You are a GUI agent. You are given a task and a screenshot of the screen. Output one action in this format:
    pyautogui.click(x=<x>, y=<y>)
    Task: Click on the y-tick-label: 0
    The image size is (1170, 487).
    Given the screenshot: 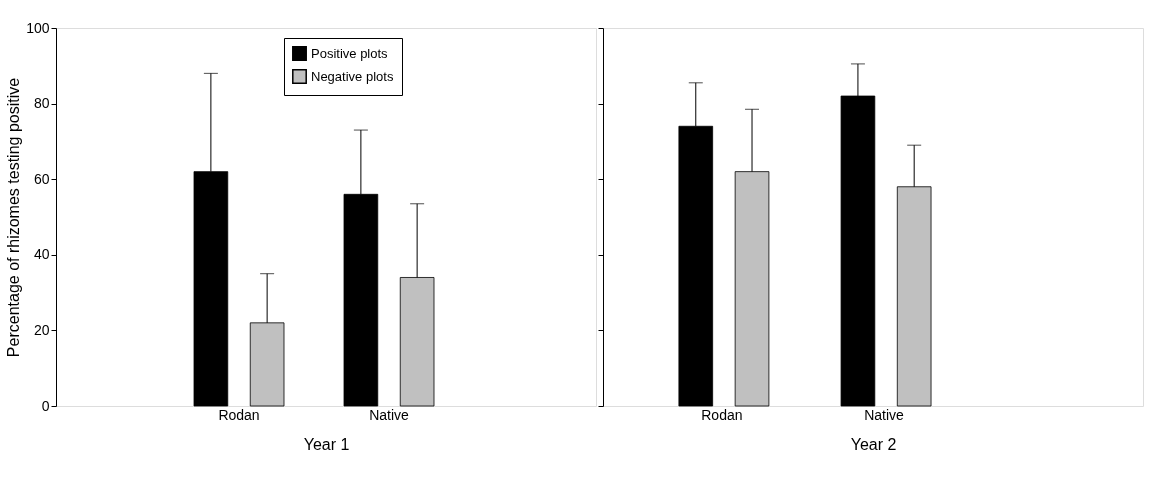 What is the action you would take?
    pyautogui.click(x=45, y=405)
    